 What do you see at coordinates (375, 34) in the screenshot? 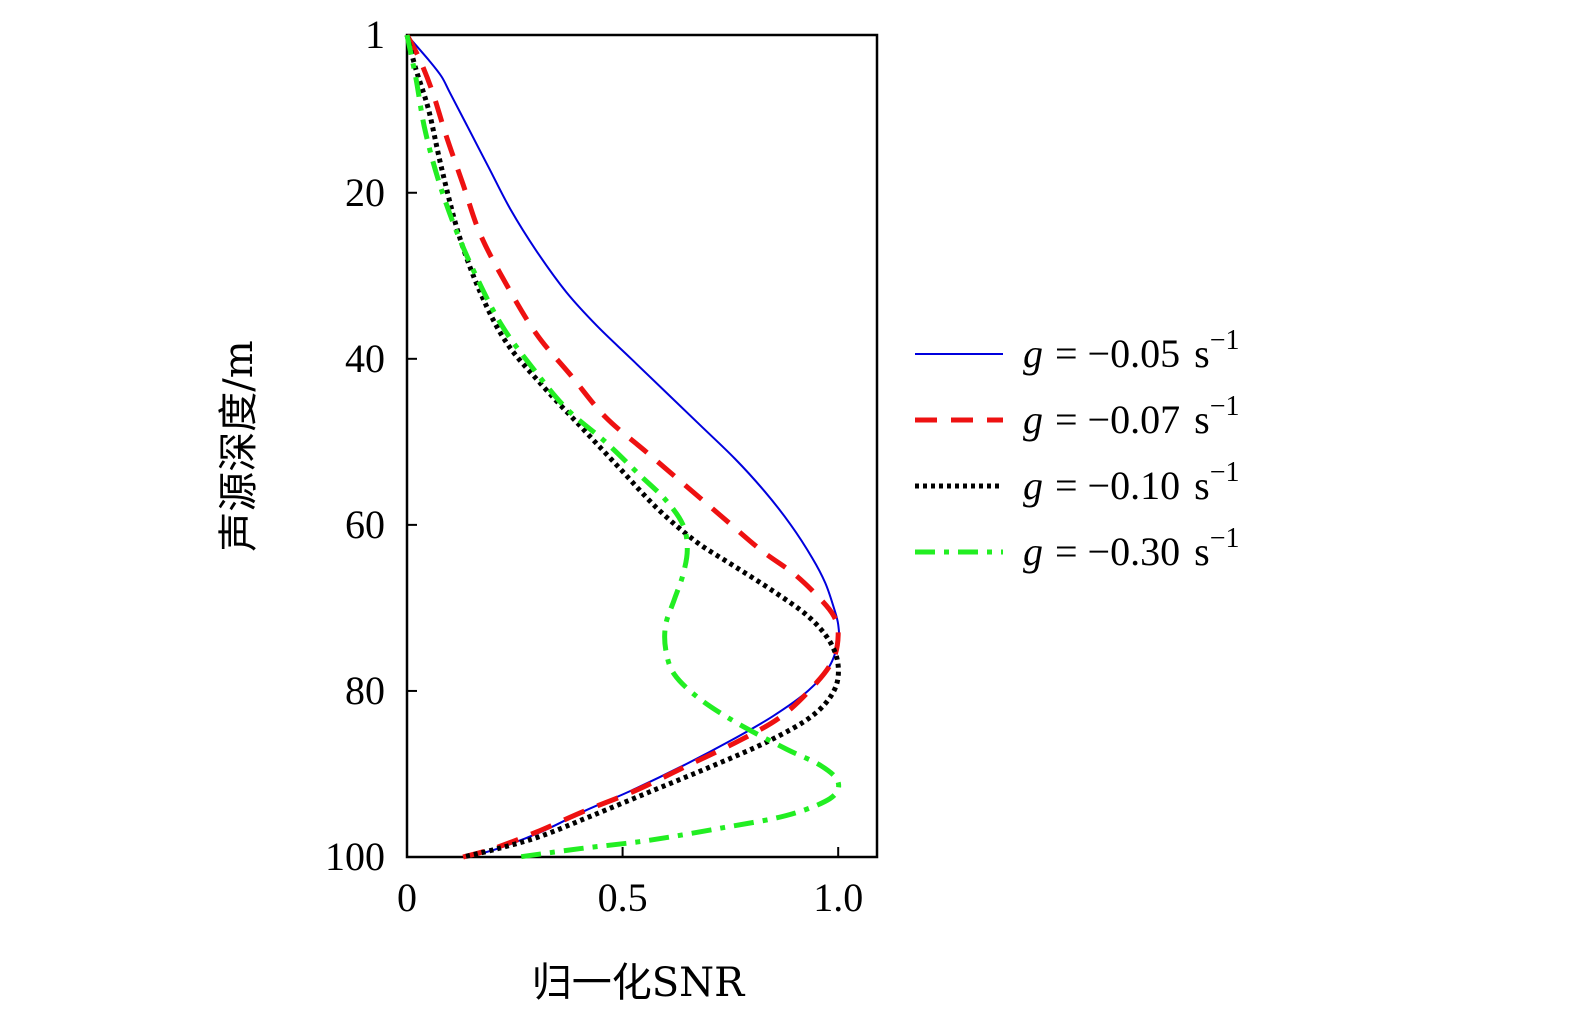
I see `y-tick-label: 1` at bounding box center [375, 34].